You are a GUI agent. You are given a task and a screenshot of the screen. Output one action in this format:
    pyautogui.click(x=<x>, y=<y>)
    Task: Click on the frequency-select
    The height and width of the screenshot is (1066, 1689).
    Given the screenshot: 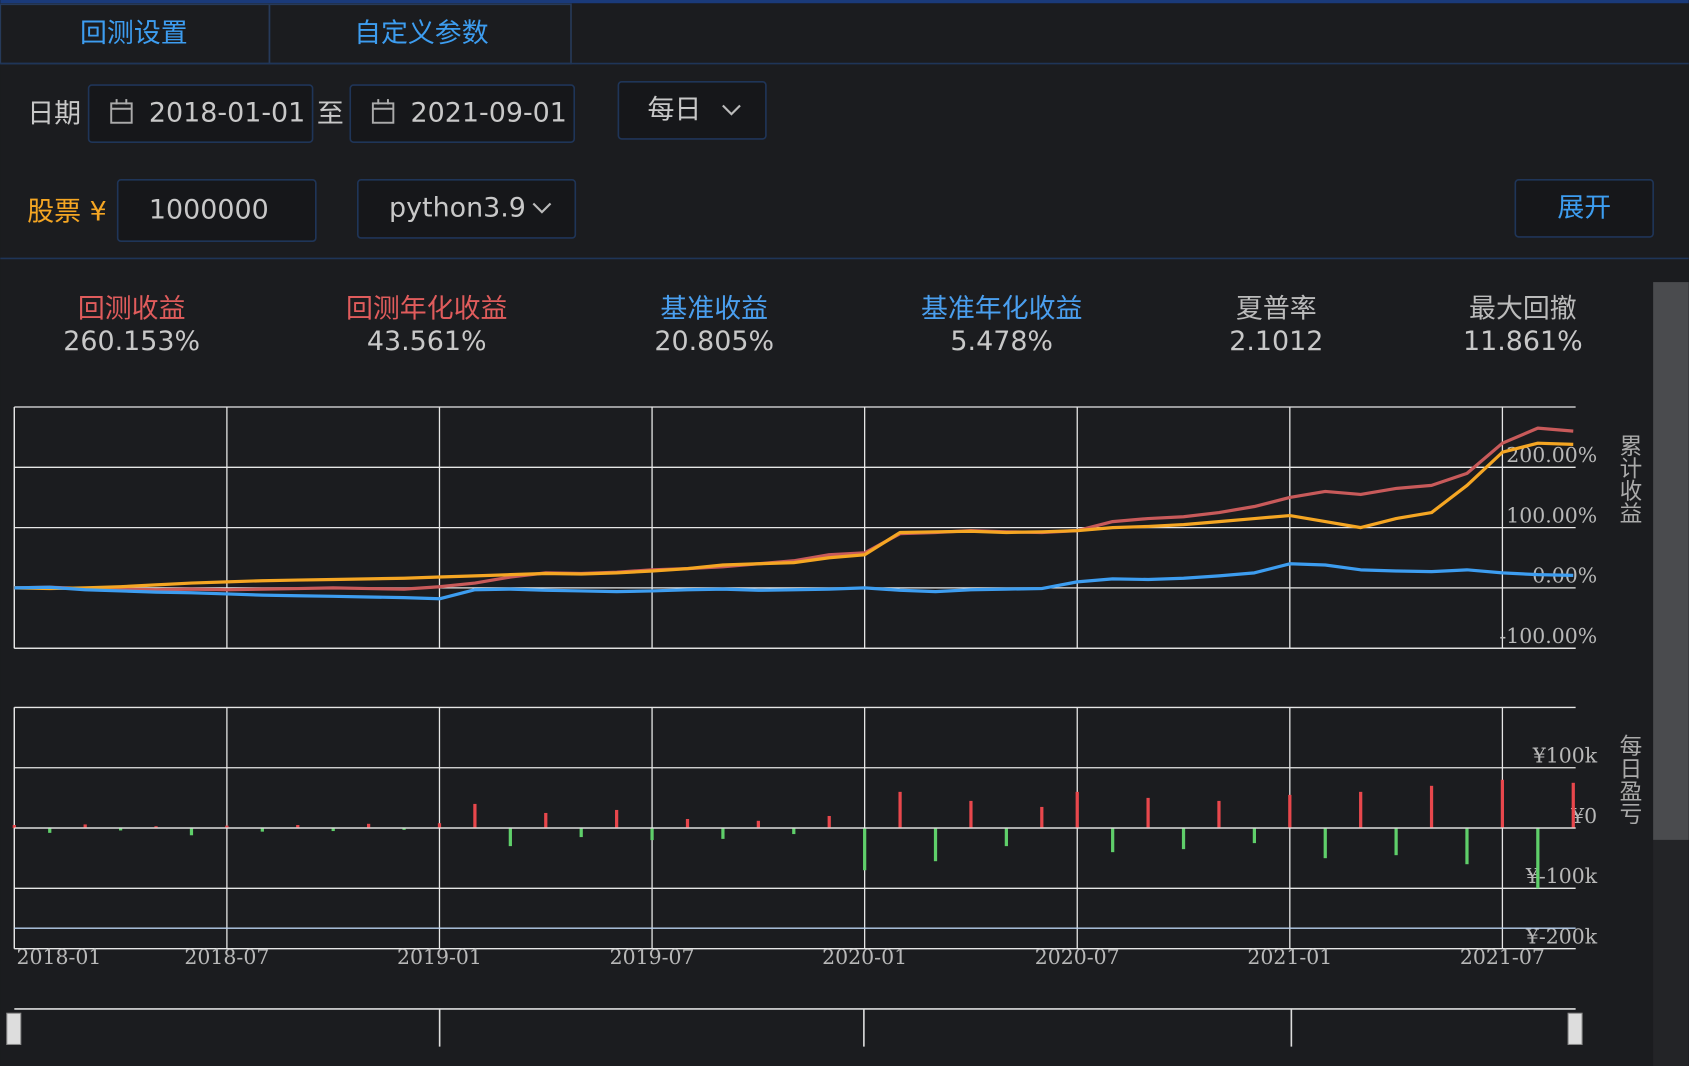 What is the action you would take?
    pyautogui.click(x=692, y=110)
    